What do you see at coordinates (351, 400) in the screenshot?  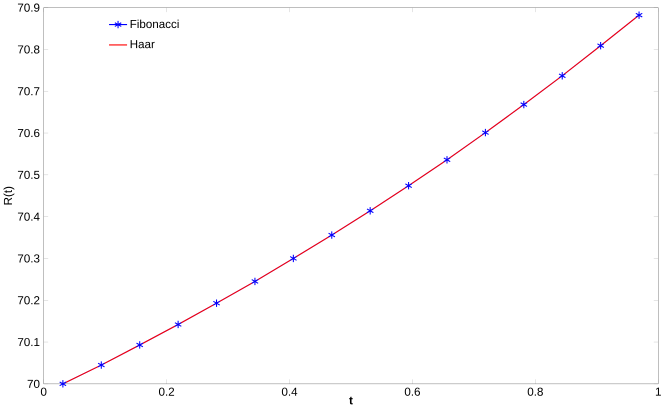 I see `x-axis-title: t` at bounding box center [351, 400].